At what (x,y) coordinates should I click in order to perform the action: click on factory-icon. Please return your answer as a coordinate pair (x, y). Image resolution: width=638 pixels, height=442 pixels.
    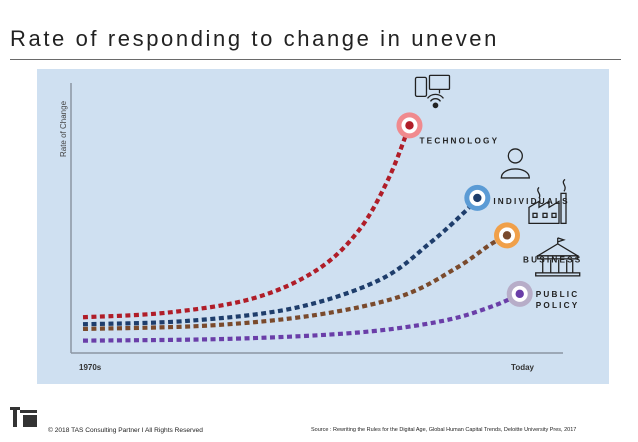
    Looking at the image, I should click on (547, 201).